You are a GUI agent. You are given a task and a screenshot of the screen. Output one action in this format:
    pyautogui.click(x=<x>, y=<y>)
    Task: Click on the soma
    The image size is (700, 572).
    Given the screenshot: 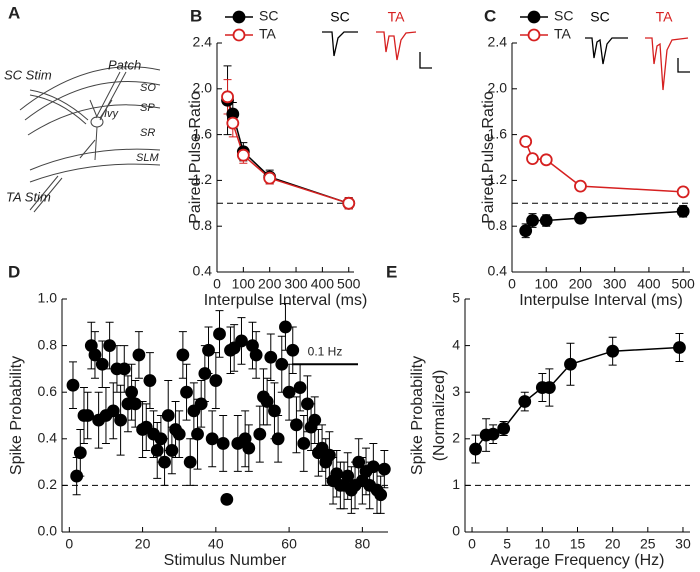 What is the action you would take?
    pyautogui.click(x=97, y=122)
    